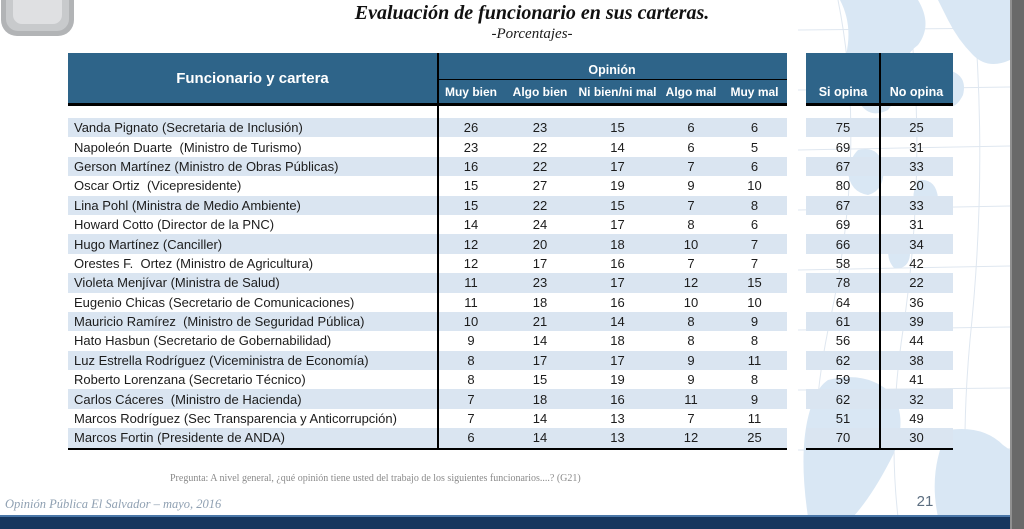  What do you see at coordinates (612, 66) in the screenshot?
I see `column-group-opinion: Opinión` at bounding box center [612, 66].